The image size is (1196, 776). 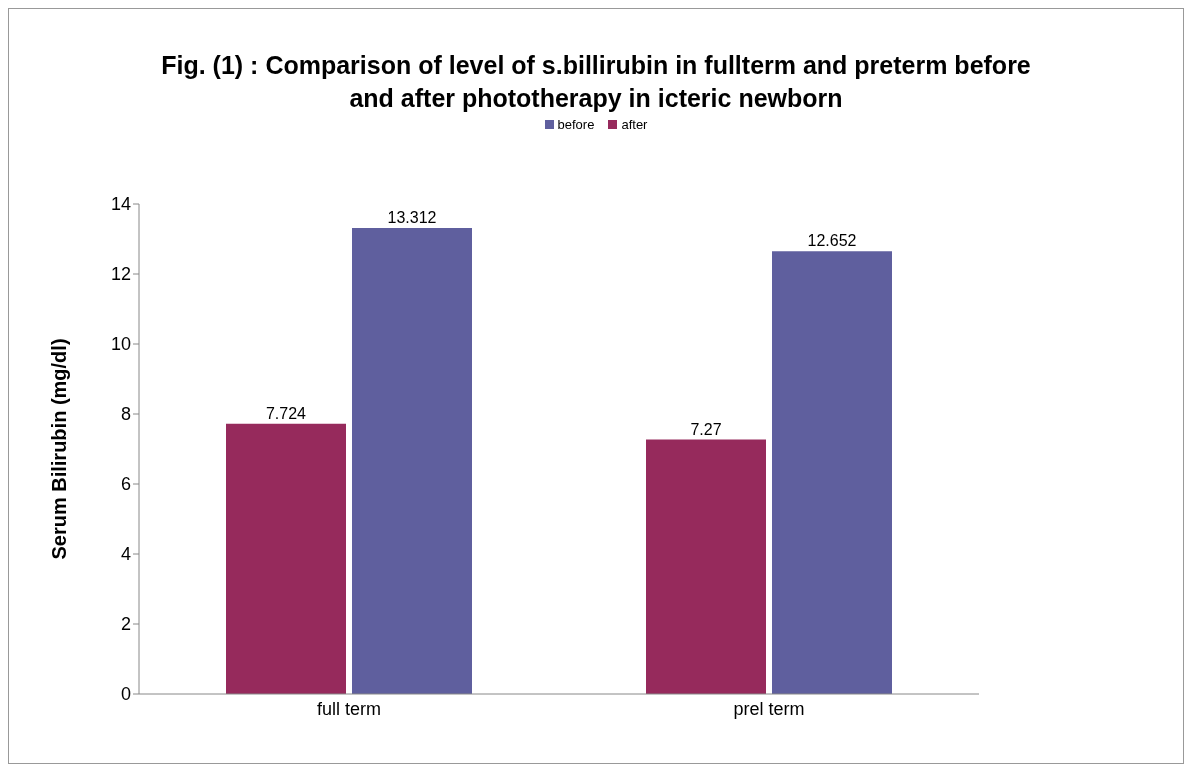 I want to click on y-tick-label: 14, so click(x=120, y=204).